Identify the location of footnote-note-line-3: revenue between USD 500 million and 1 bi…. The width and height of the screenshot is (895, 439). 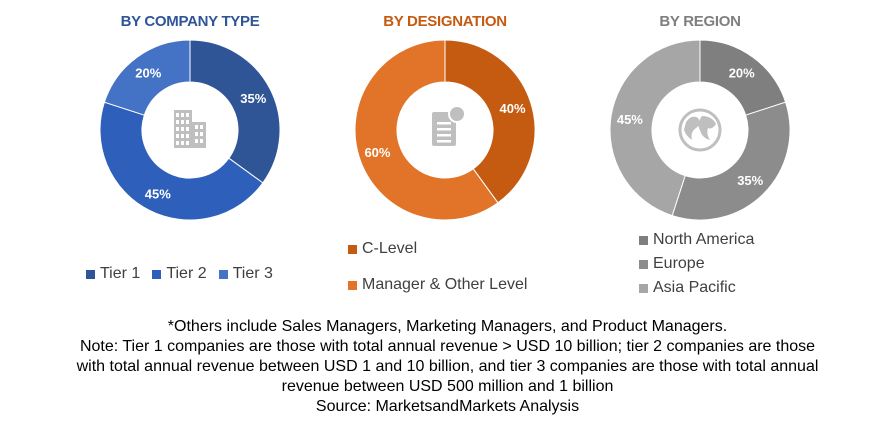
(447, 387).